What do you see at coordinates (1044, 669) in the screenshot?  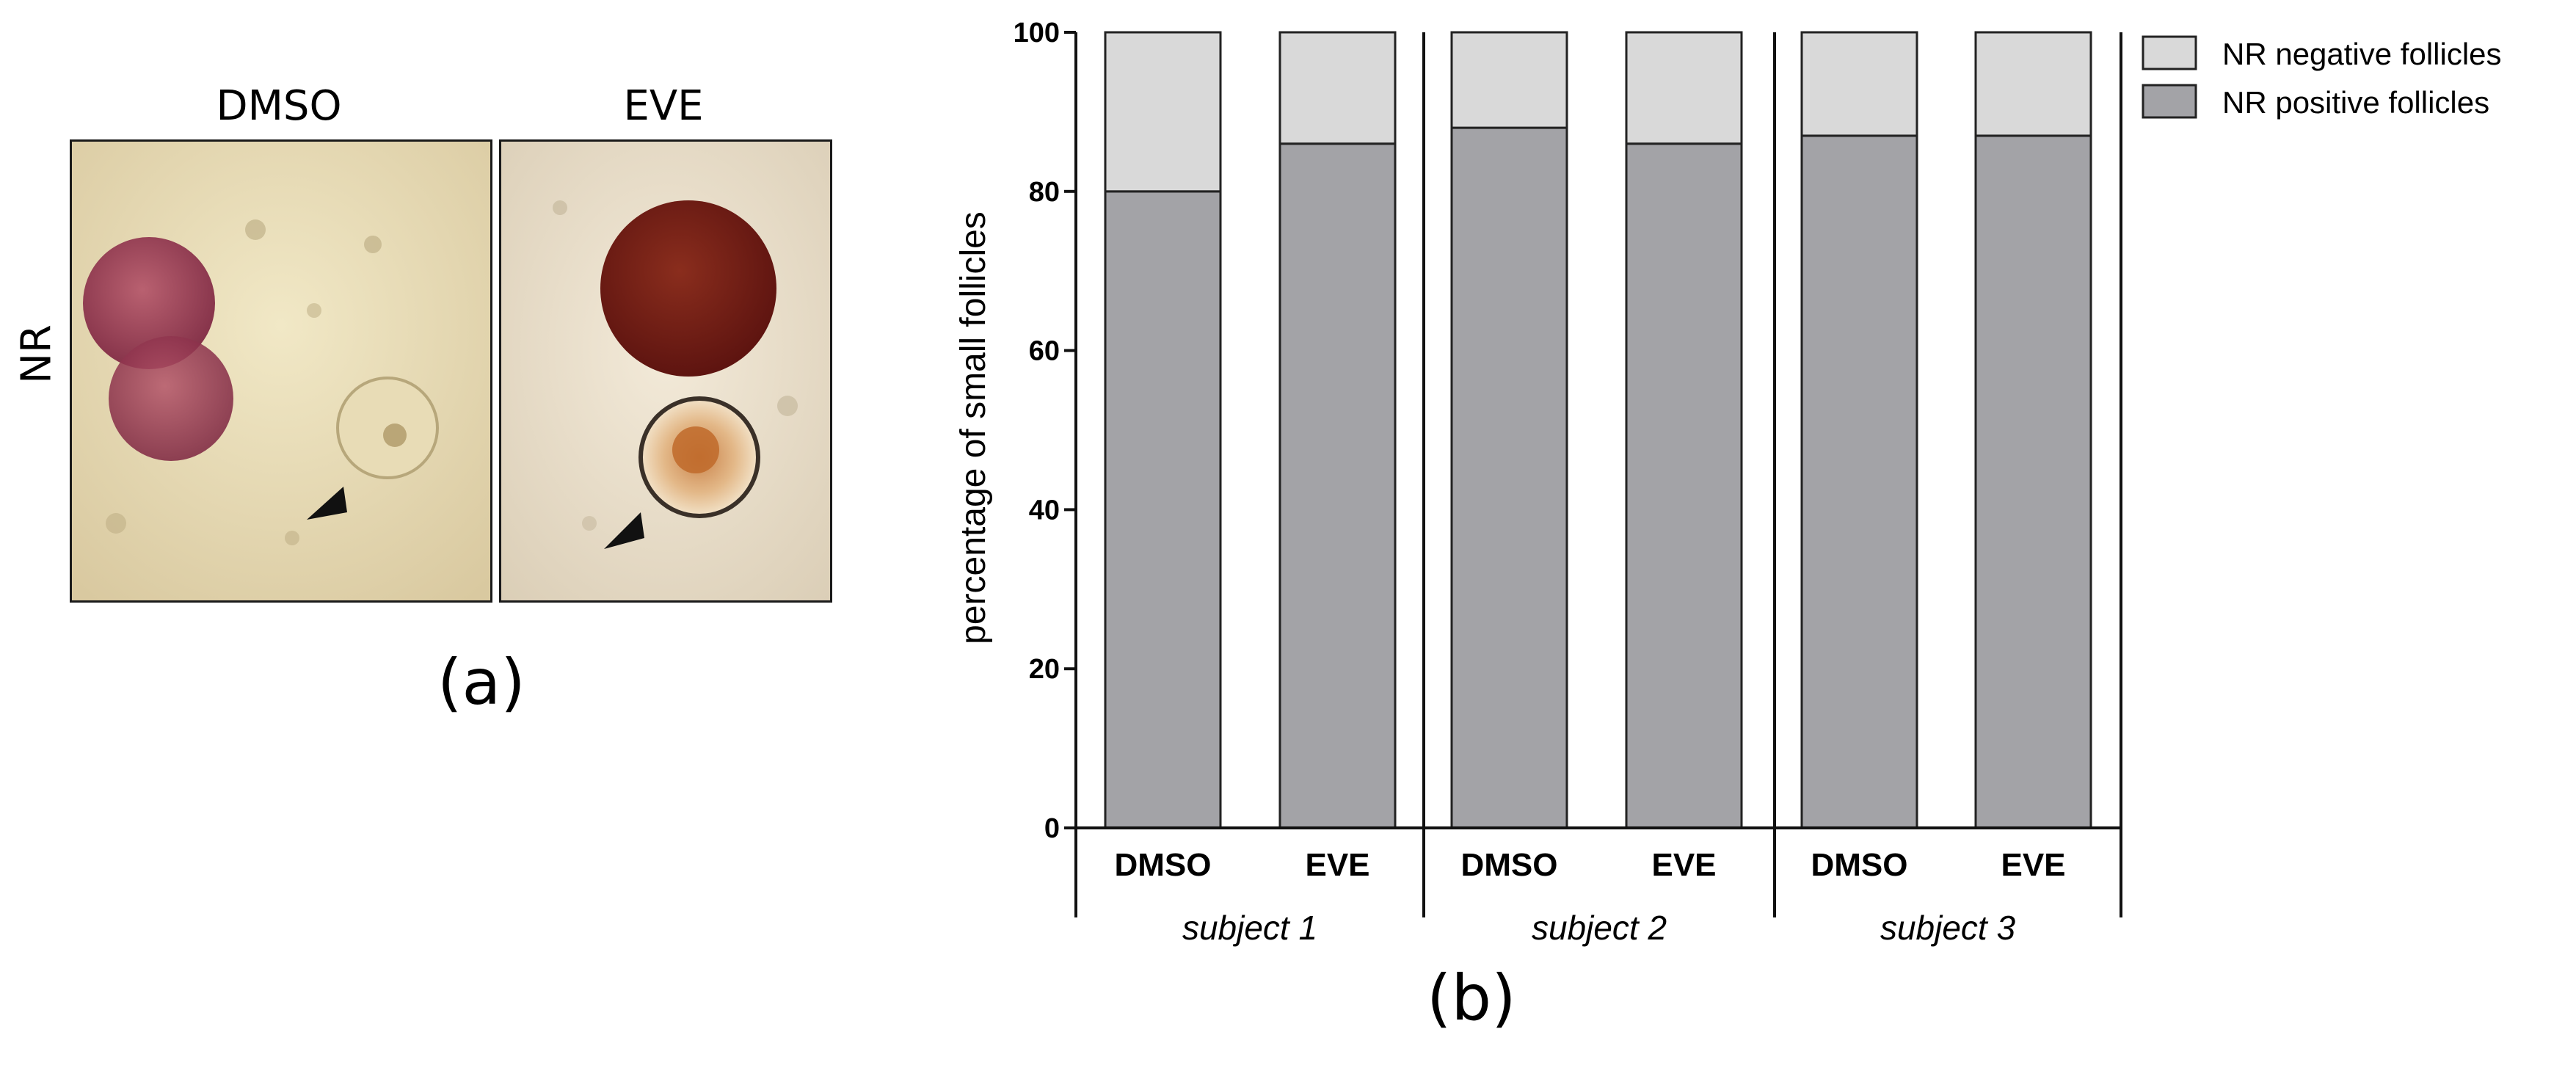 I see `y-tick-label: 20` at bounding box center [1044, 669].